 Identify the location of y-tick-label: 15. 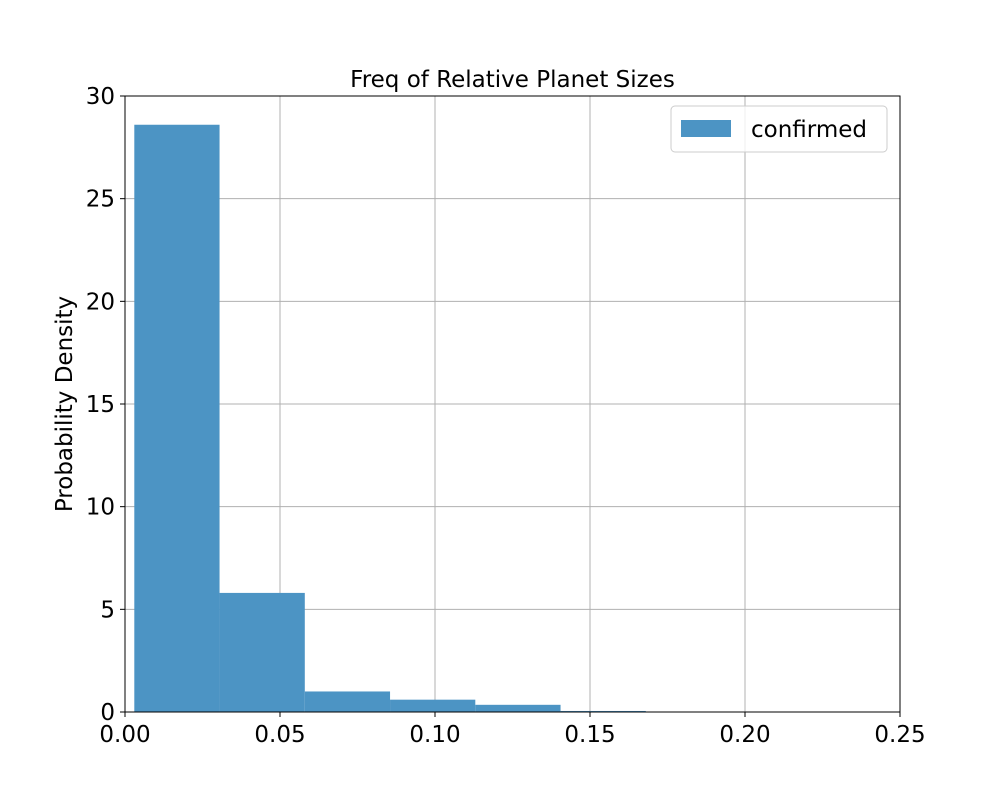
(100, 405).